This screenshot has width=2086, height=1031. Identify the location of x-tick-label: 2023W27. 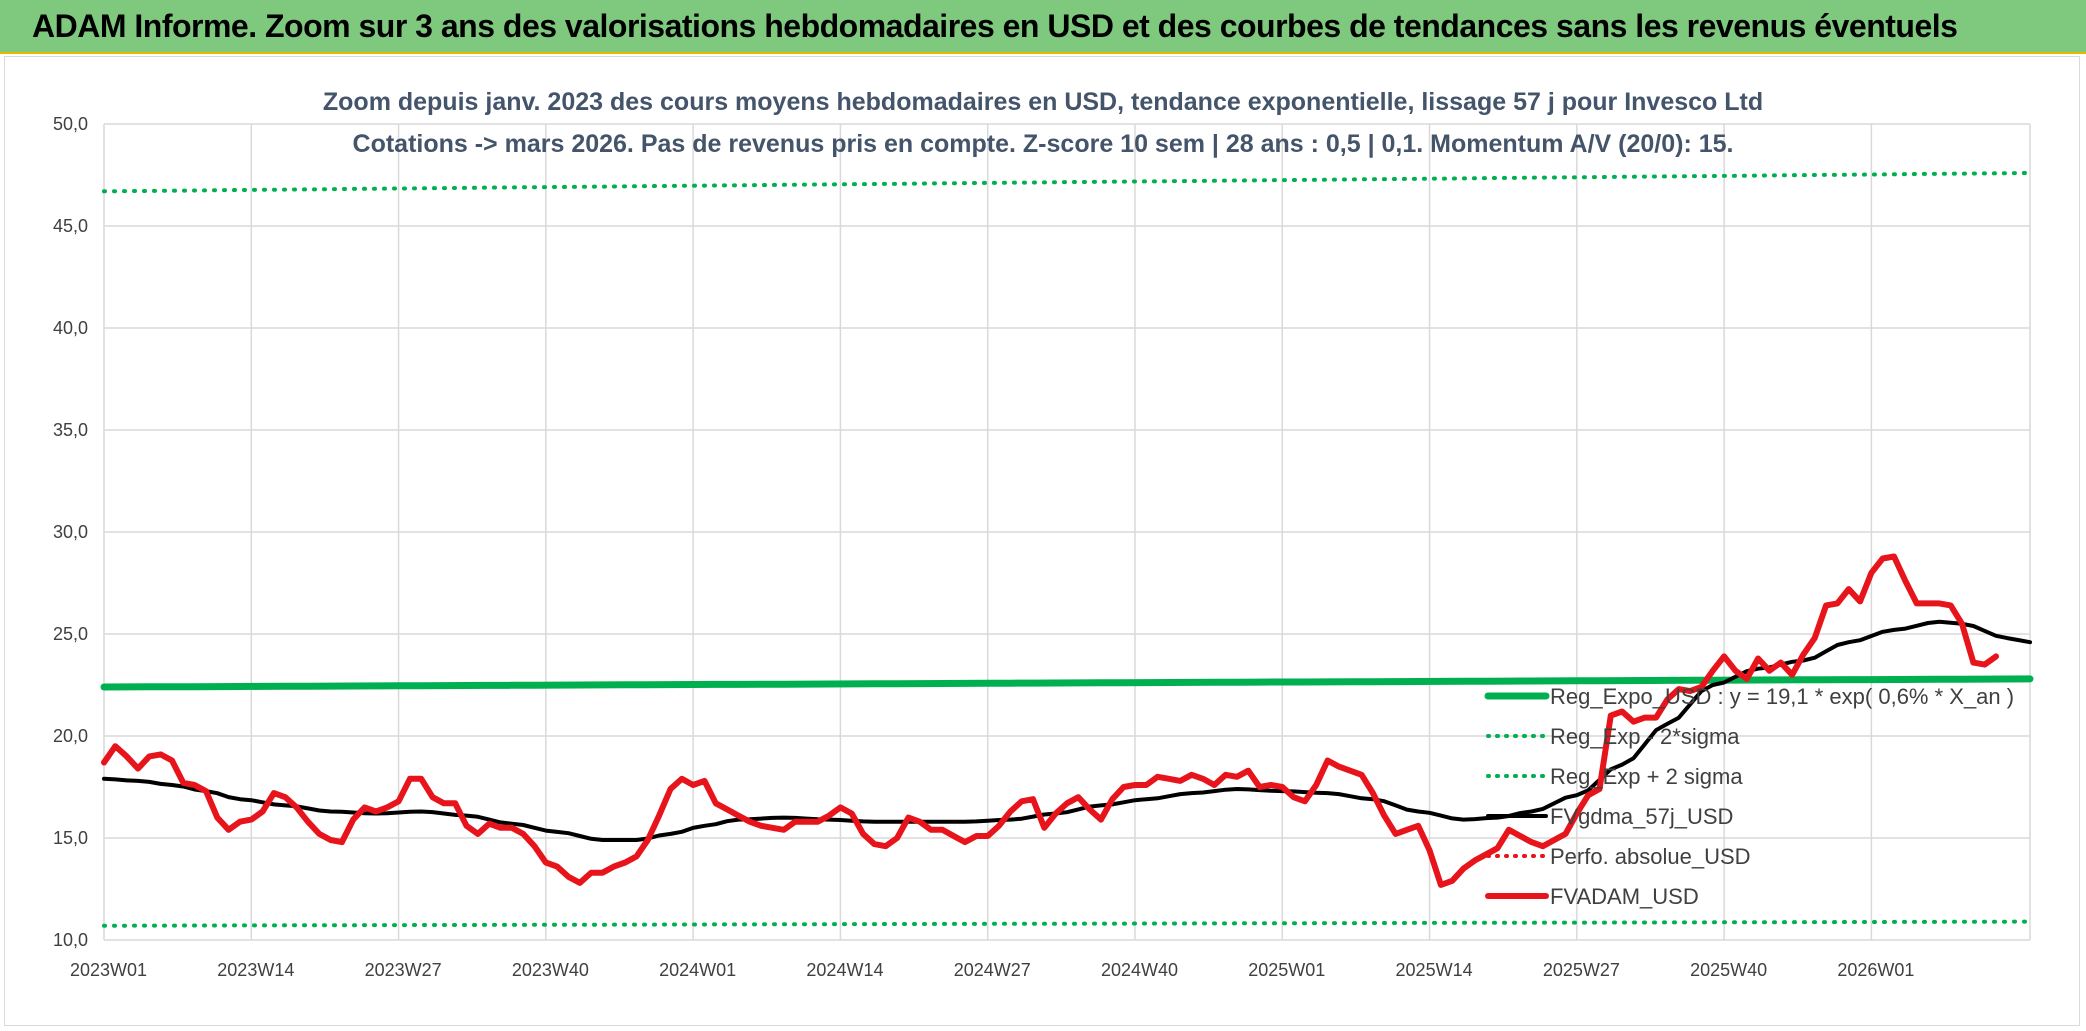
(403, 970).